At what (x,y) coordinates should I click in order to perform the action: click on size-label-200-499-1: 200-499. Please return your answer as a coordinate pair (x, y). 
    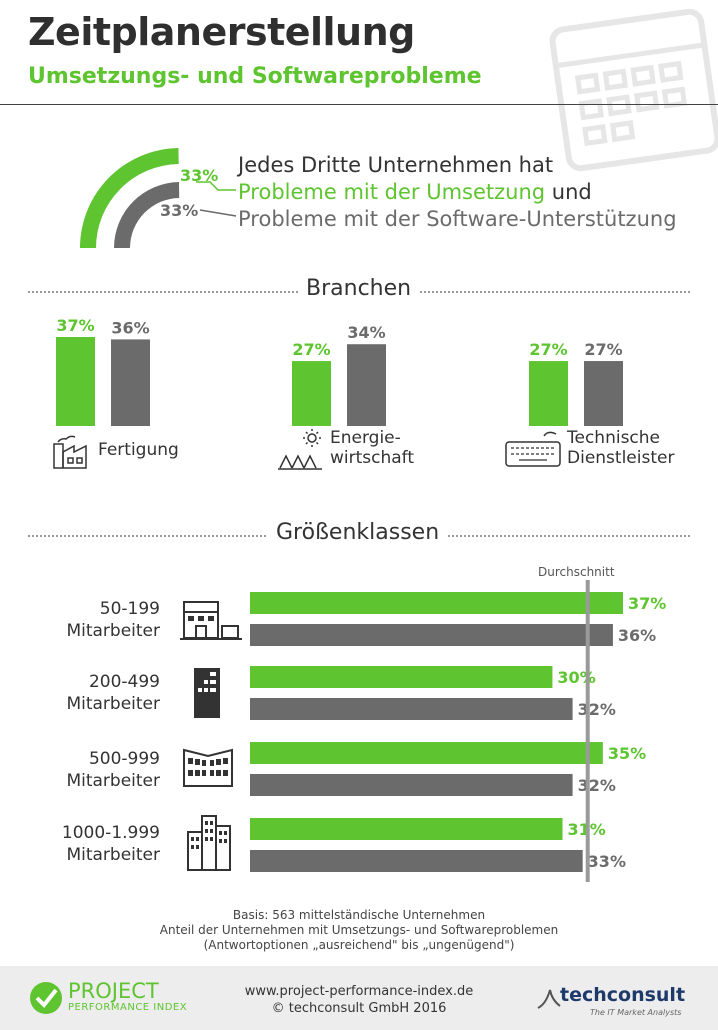
    Looking at the image, I should click on (124, 682).